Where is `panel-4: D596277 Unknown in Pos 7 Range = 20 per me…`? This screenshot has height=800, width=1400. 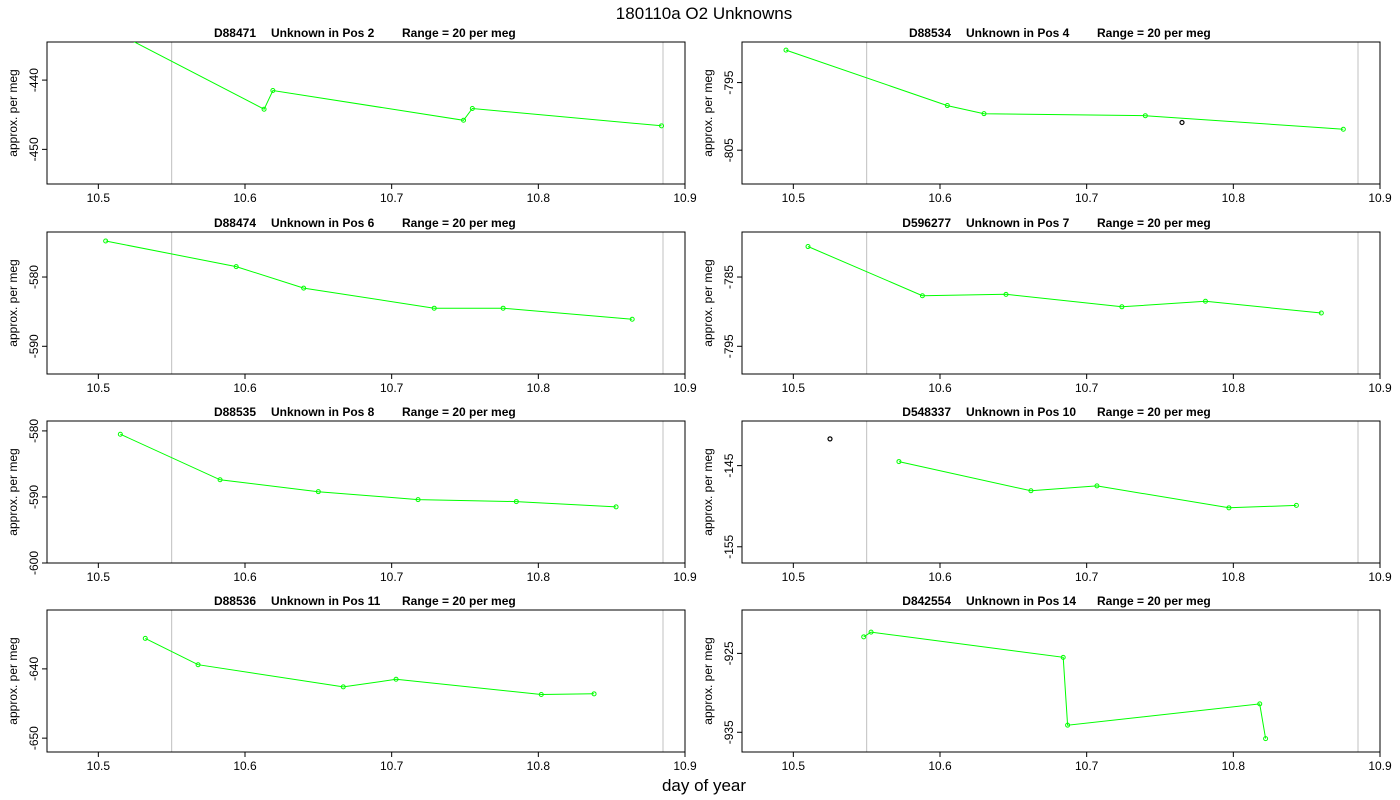 panel-4: D596277 Unknown in Pos 7 Range = 20 per me… is located at coordinates (1046, 305).